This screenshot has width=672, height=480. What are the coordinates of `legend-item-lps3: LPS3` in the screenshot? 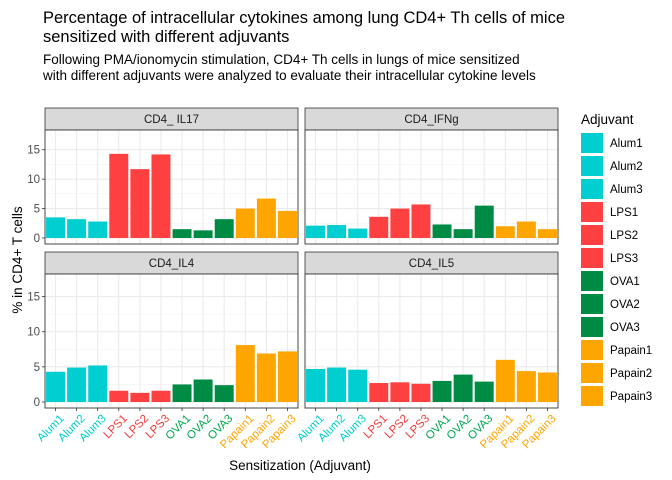 It's located at (609, 258).